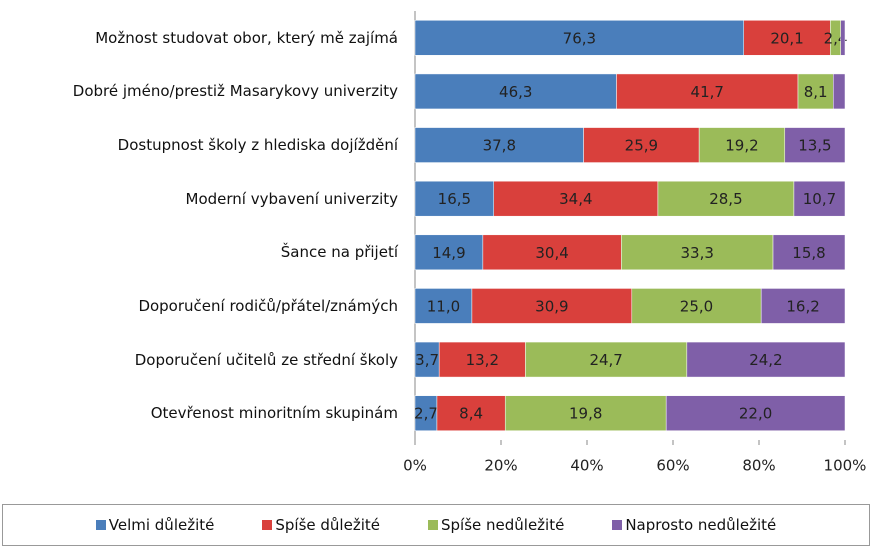  I want to click on data-label: 20,1, so click(786, 38).